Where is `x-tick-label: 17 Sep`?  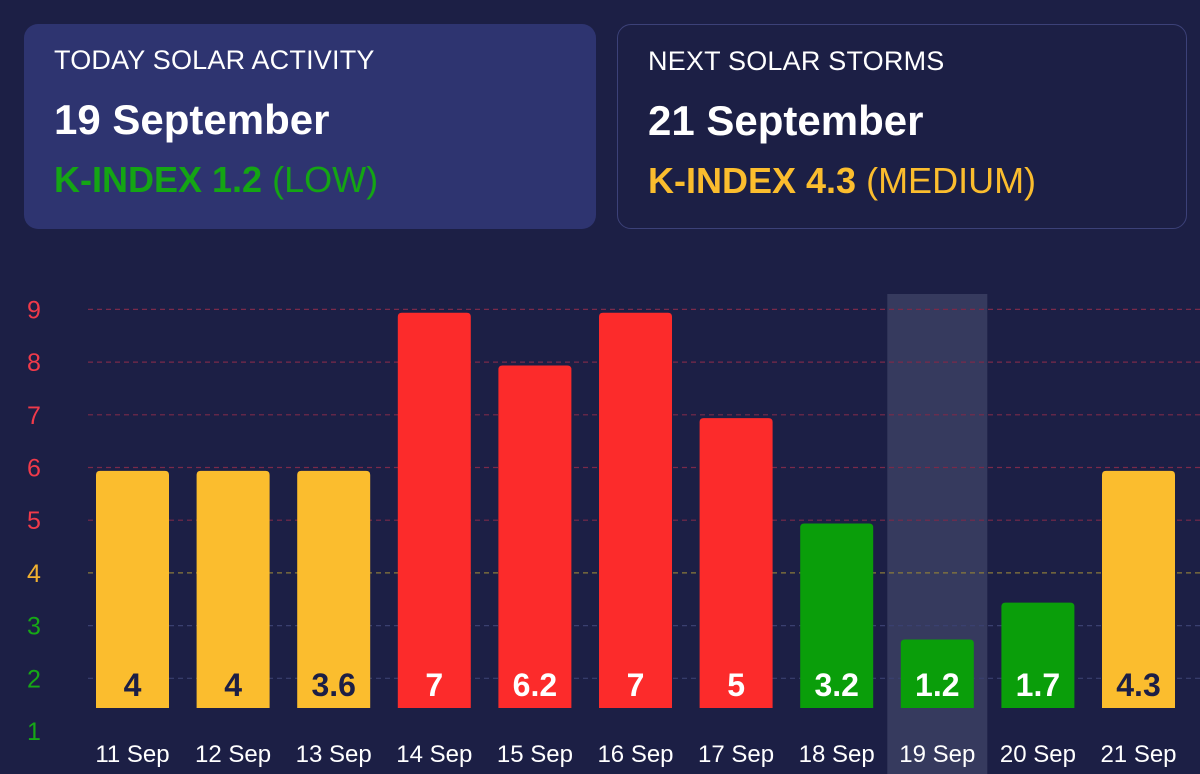
x-tick-label: 17 Sep is located at coordinates (736, 754).